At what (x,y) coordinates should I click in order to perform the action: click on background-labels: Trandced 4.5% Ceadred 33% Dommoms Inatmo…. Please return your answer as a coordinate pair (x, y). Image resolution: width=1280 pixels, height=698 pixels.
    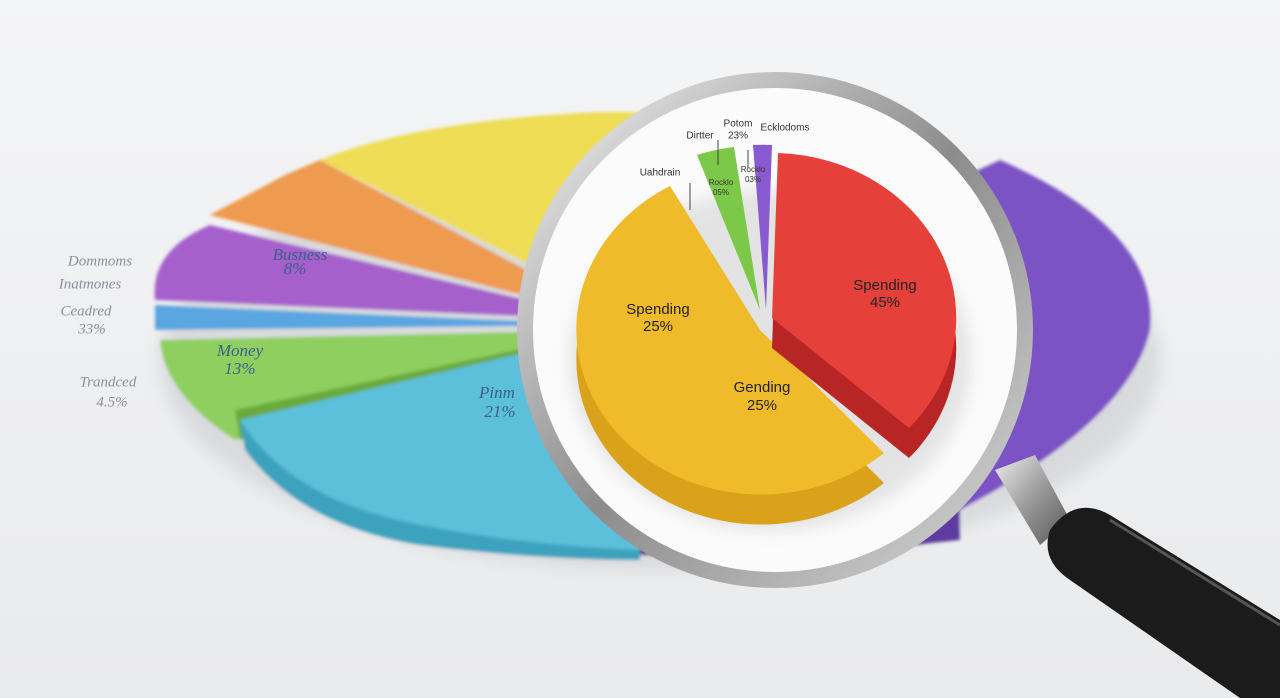
    Looking at the image, I should click on (287, 333).